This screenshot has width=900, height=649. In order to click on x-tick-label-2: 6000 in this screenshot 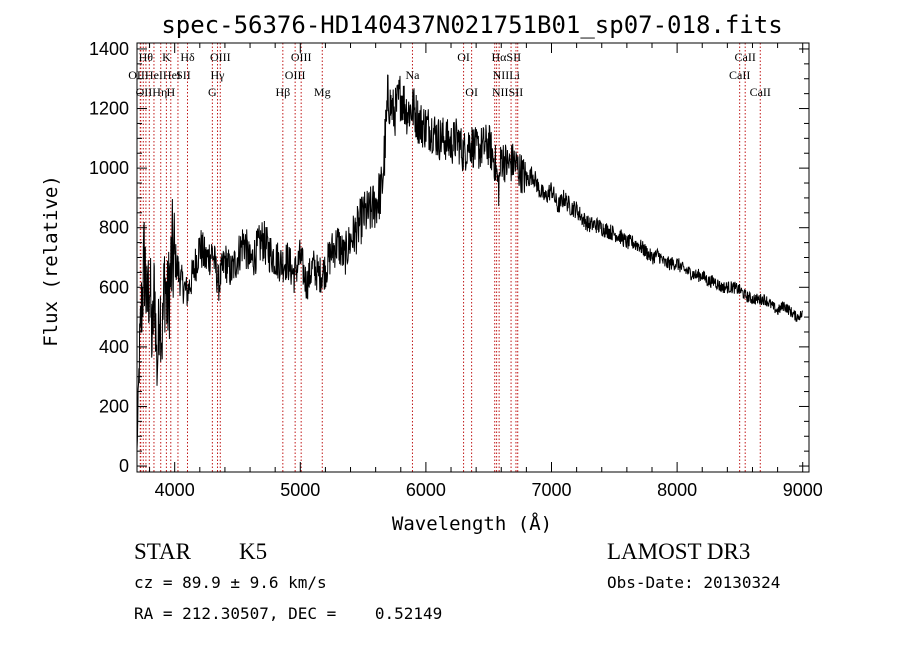, I will do `click(426, 490)`.